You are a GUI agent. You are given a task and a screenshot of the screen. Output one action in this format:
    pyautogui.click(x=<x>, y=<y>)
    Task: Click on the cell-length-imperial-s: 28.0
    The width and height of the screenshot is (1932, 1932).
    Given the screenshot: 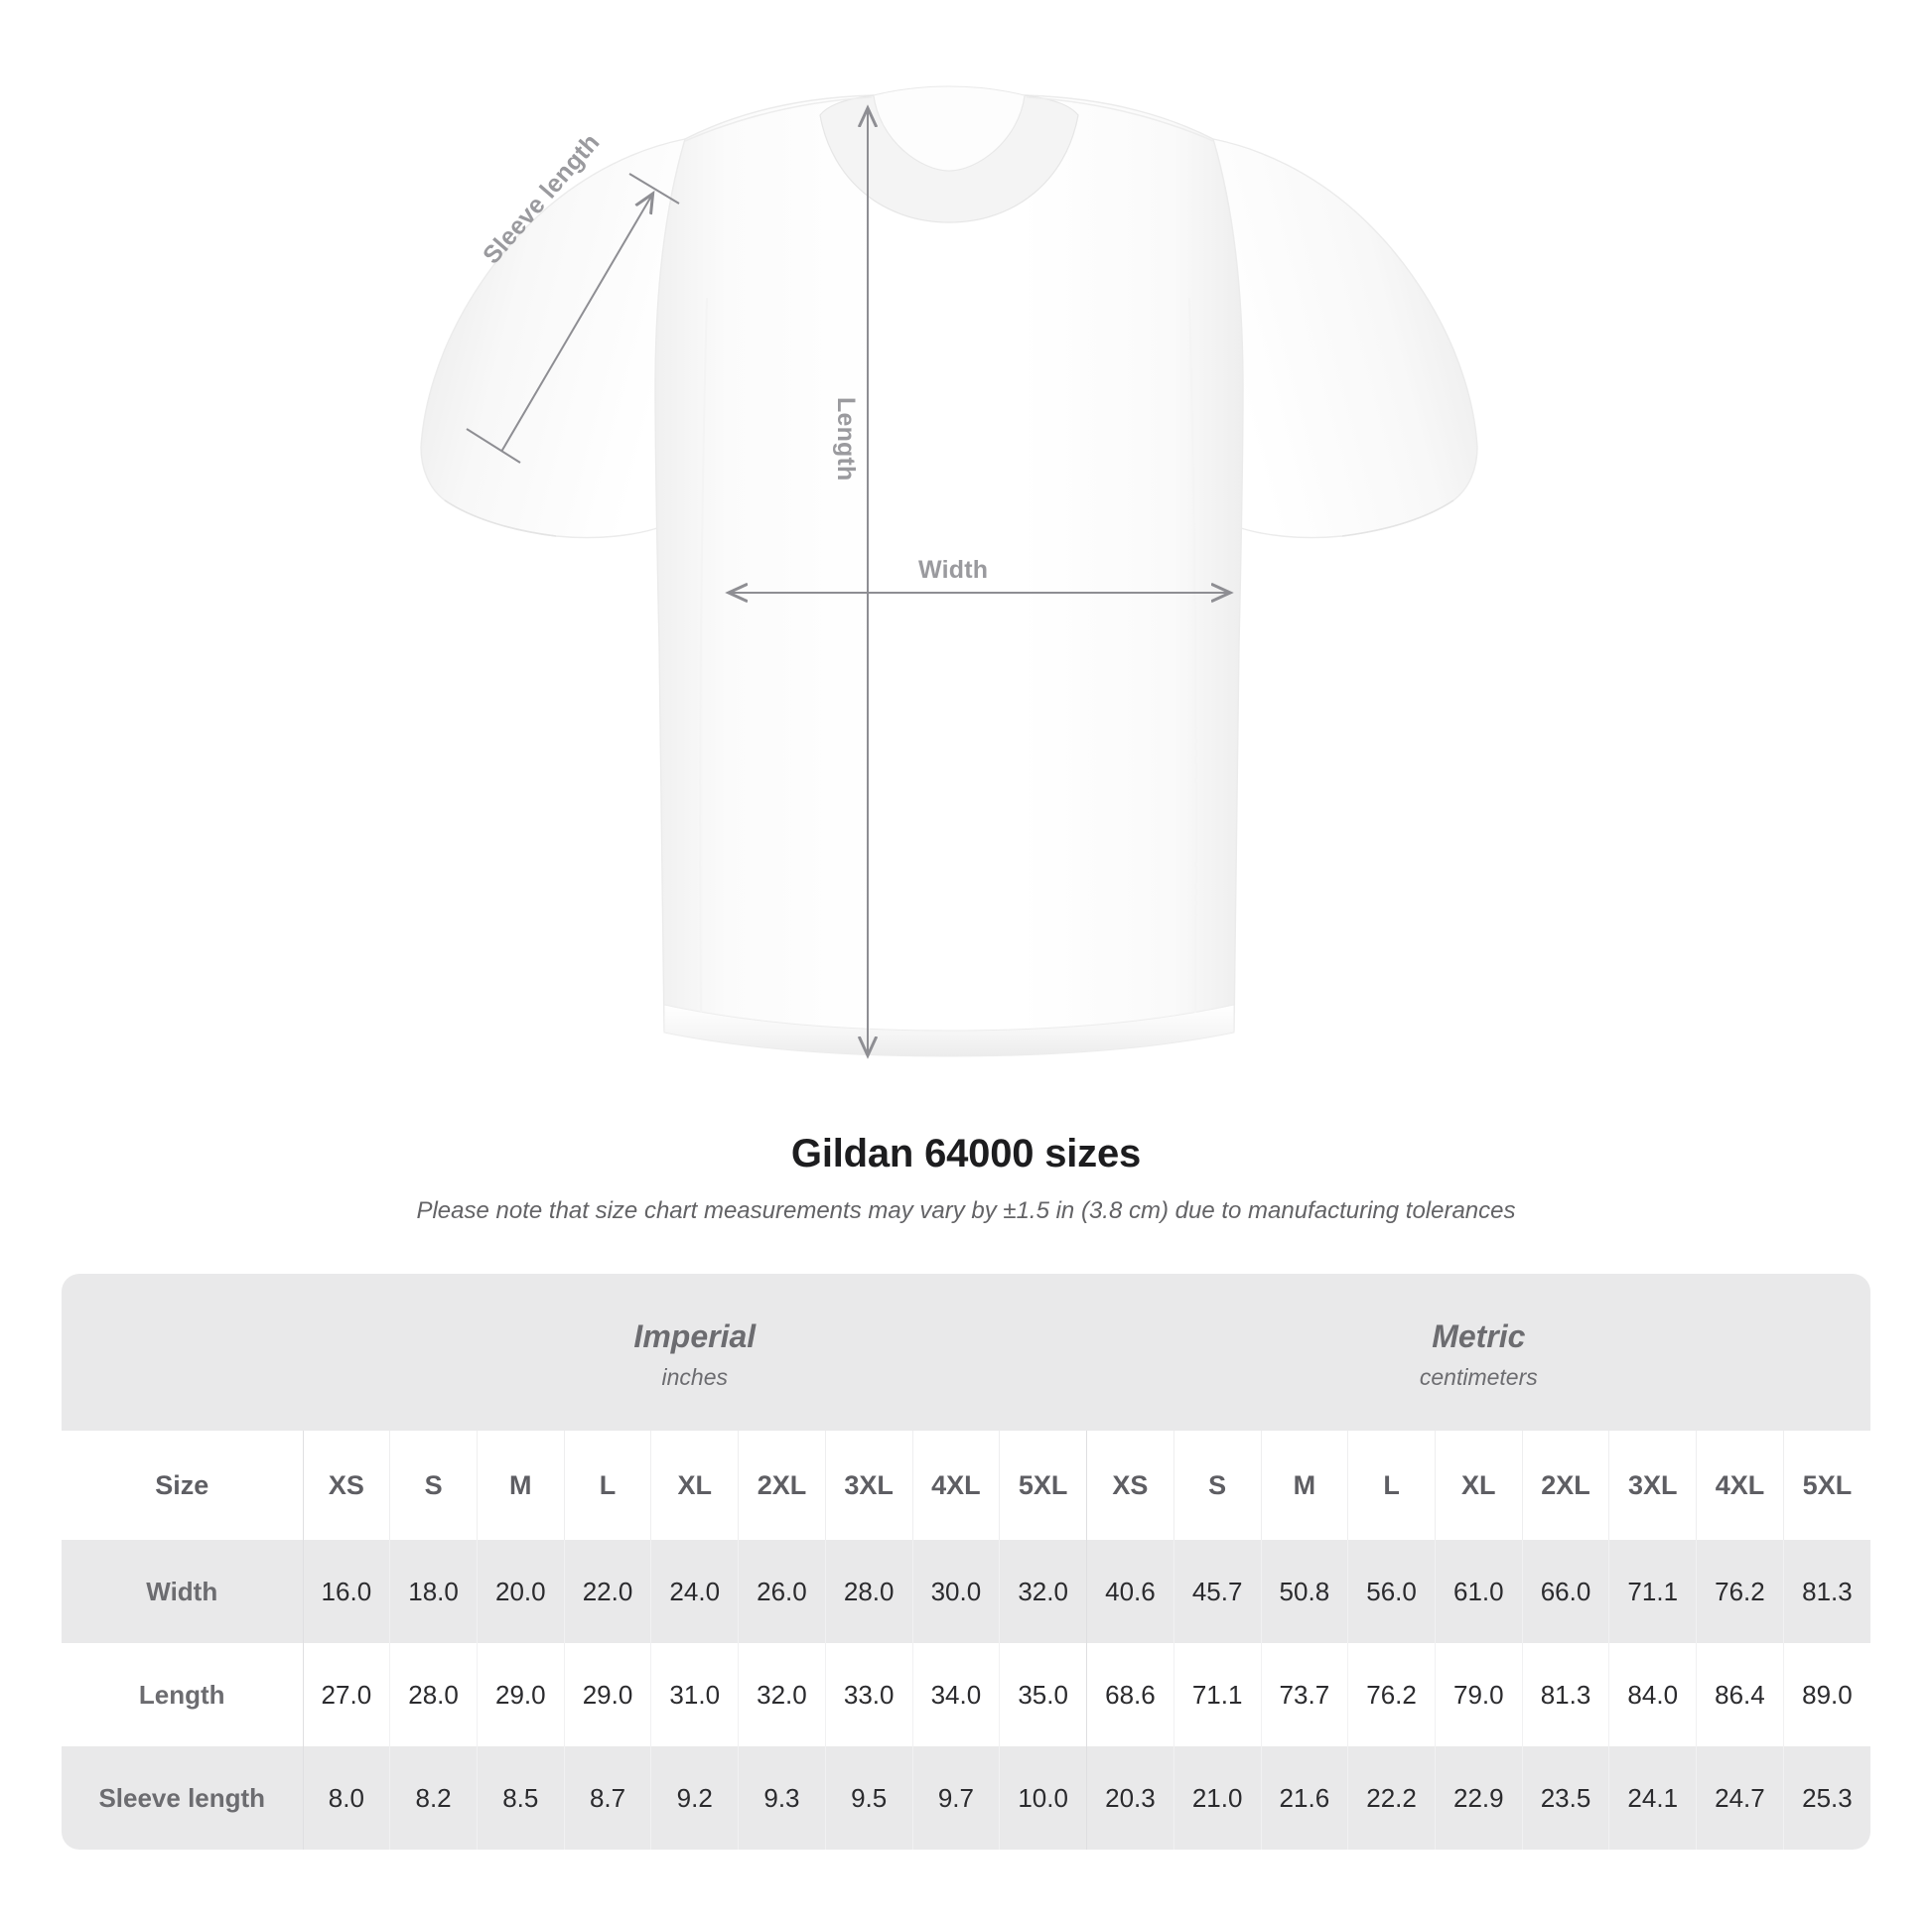 What is the action you would take?
    pyautogui.click(x=434, y=1695)
    